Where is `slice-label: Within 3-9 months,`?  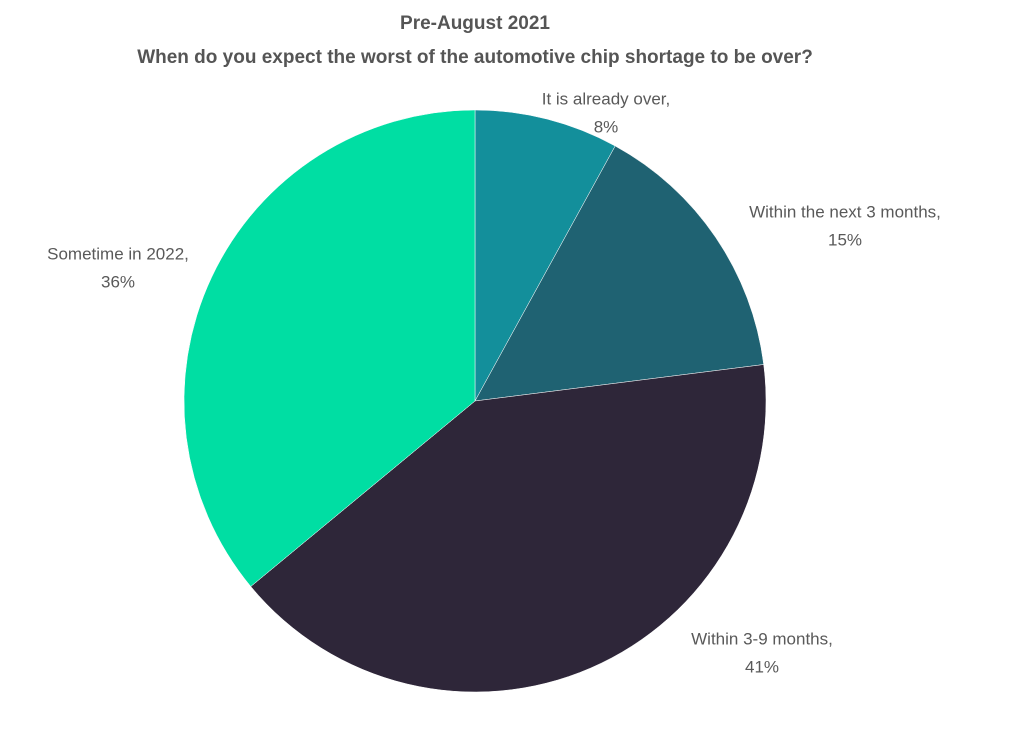 slice-label: Within 3-9 months, is located at coordinates (762, 638).